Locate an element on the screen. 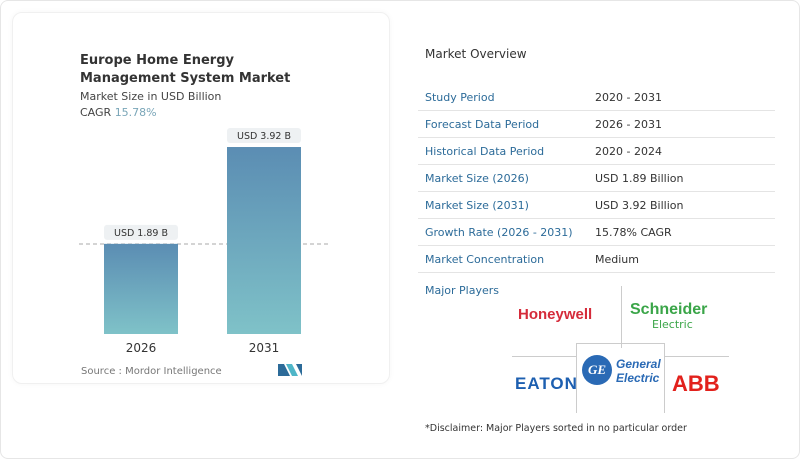 The image size is (800, 459). cagr-value: 15.78% is located at coordinates (135, 112).